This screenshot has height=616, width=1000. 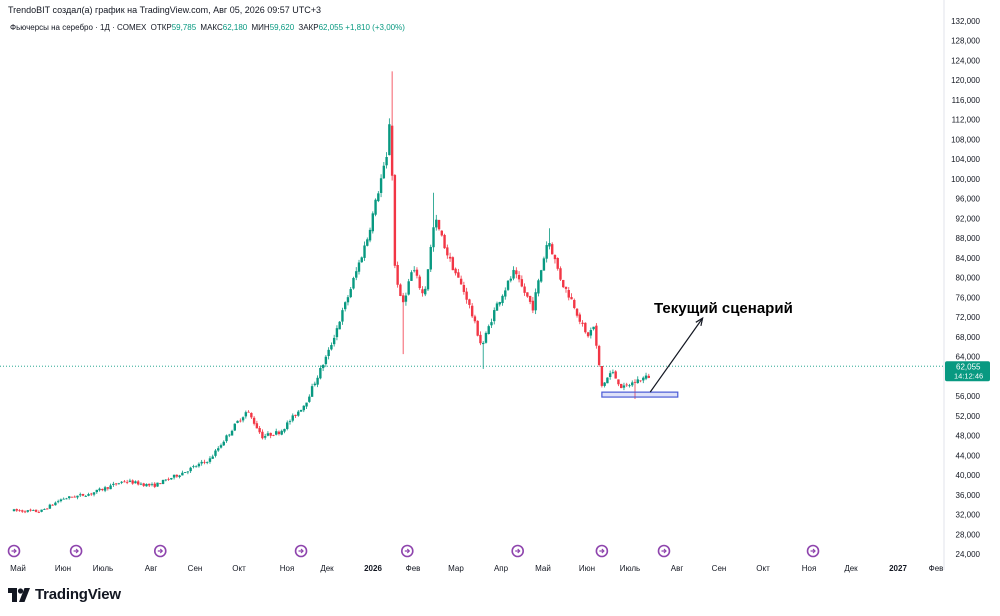 What do you see at coordinates (235, 27) in the screenshot?
I see `high-value: 62,180` at bounding box center [235, 27].